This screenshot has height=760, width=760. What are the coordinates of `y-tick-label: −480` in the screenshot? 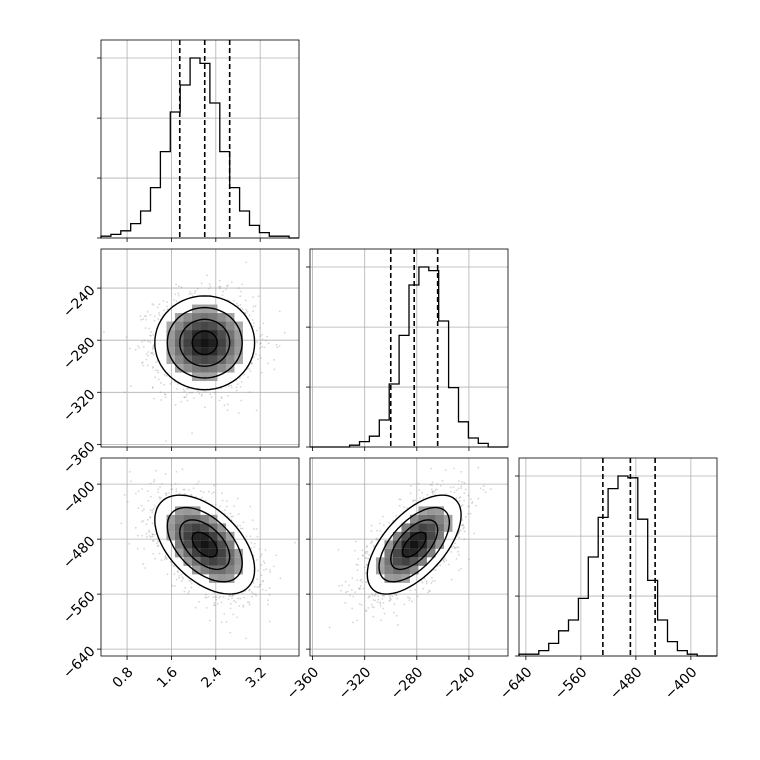 It's located at (79, 552).